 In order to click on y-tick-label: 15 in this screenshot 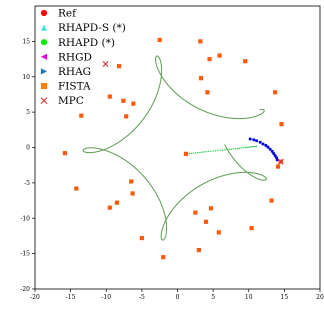, I will do `click(26, 41)`.